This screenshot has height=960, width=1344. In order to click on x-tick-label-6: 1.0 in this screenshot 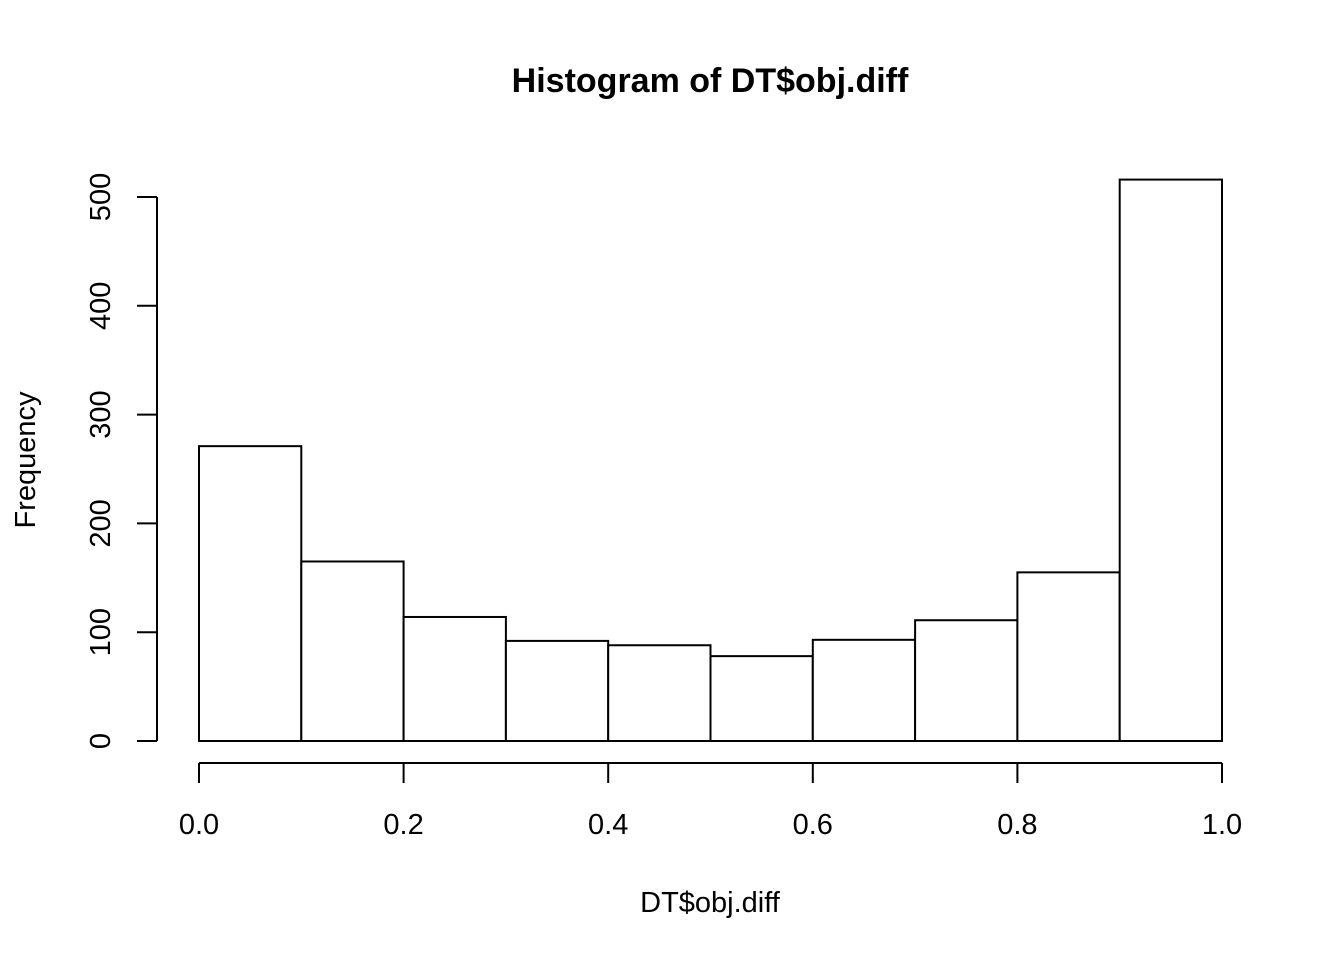, I will do `click(1222, 825)`.